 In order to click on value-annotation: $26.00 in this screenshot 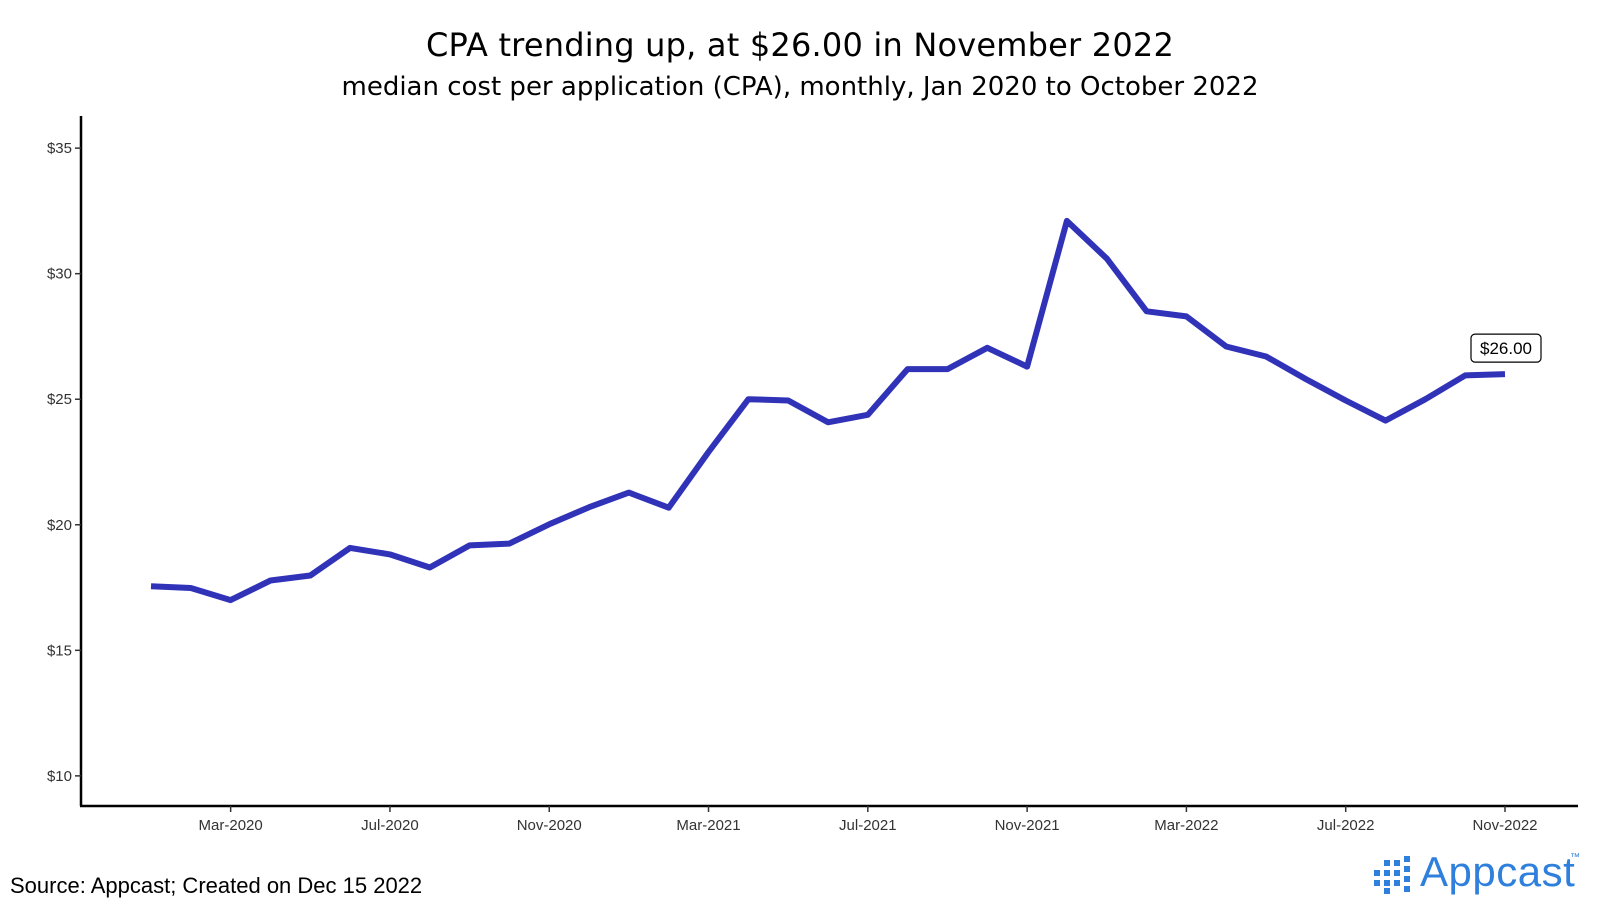, I will do `click(1506, 348)`.